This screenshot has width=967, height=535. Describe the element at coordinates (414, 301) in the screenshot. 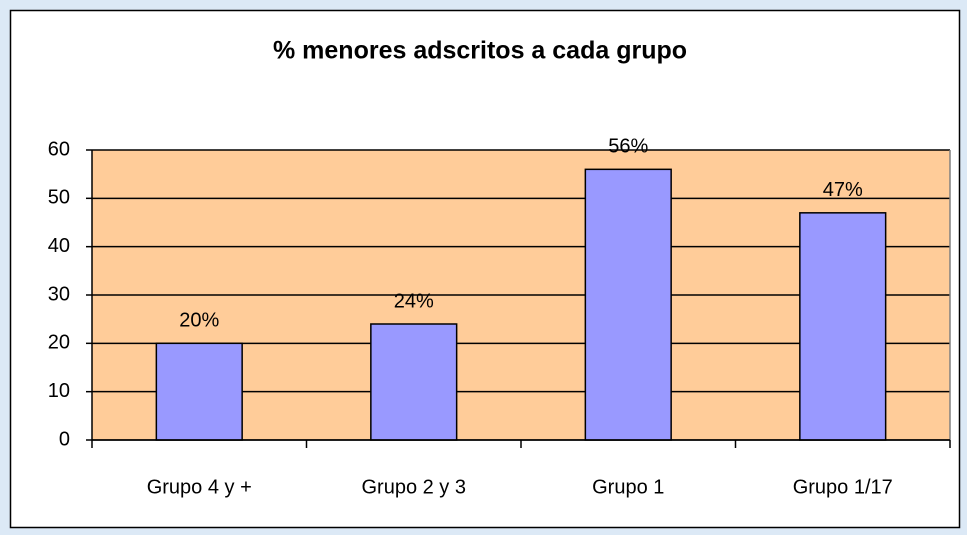

I see `value-label: 24%` at that location.